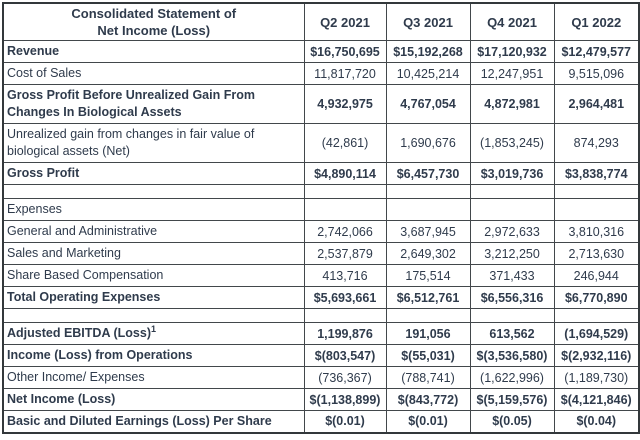  I want to click on value-cell: $(55,031), so click(428, 355).